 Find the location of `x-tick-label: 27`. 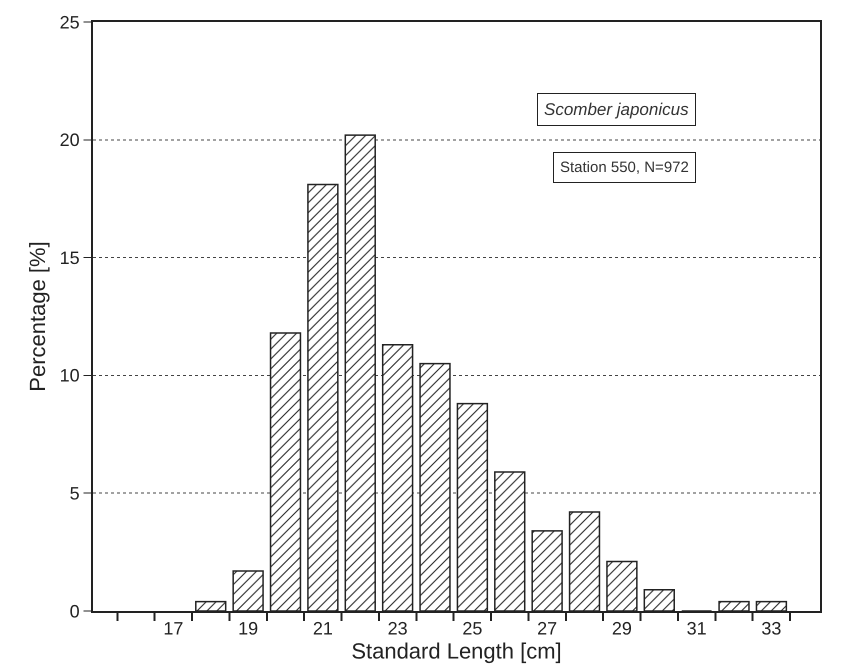

x-tick-label: 27 is located at coordinates (547, 628).